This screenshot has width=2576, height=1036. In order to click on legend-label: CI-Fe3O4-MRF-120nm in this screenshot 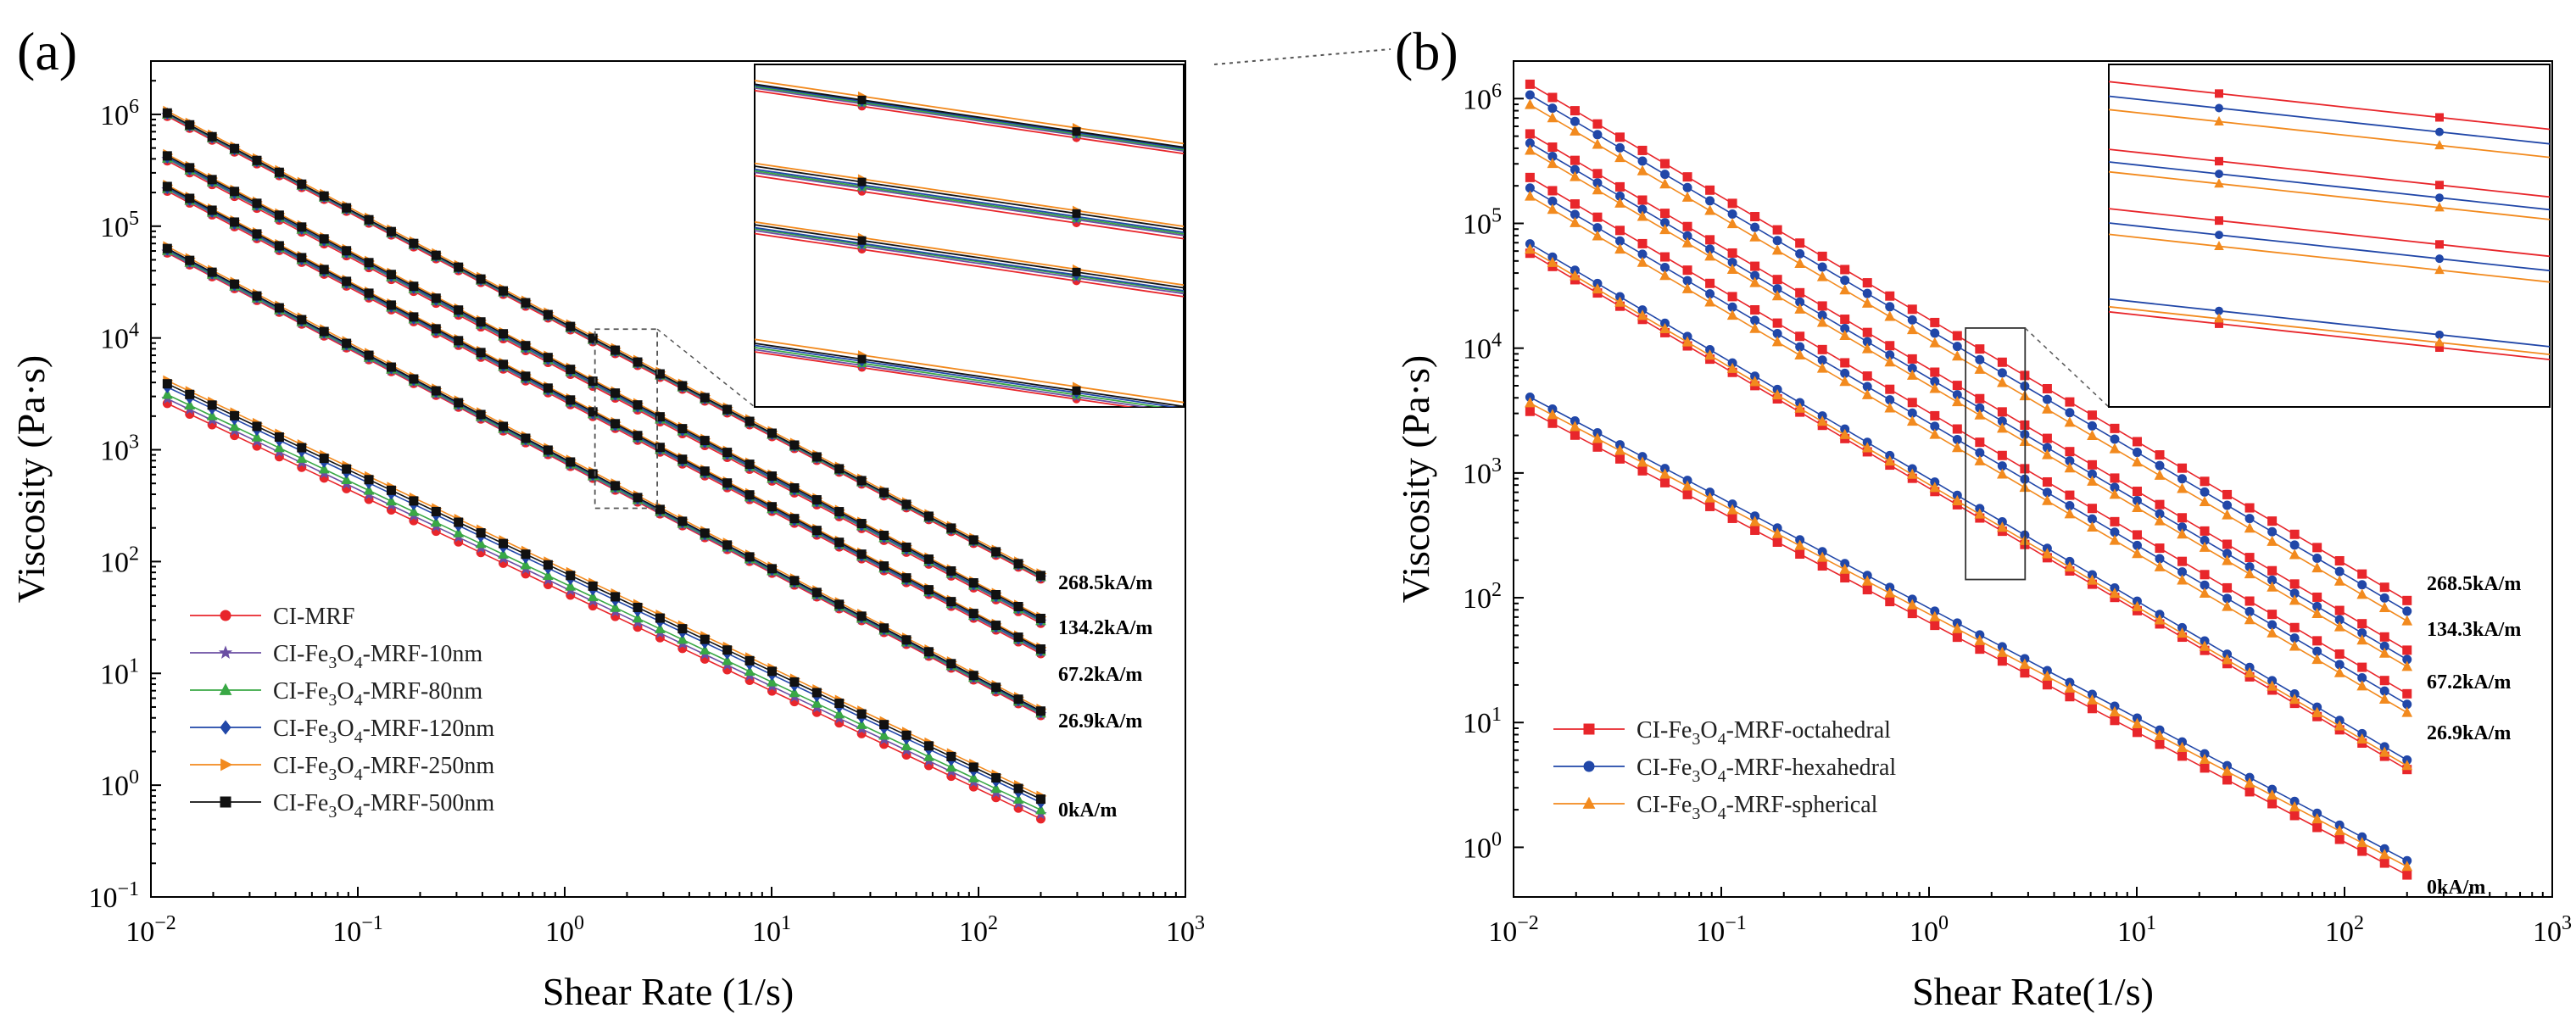, I will do `click(383, 731)`.